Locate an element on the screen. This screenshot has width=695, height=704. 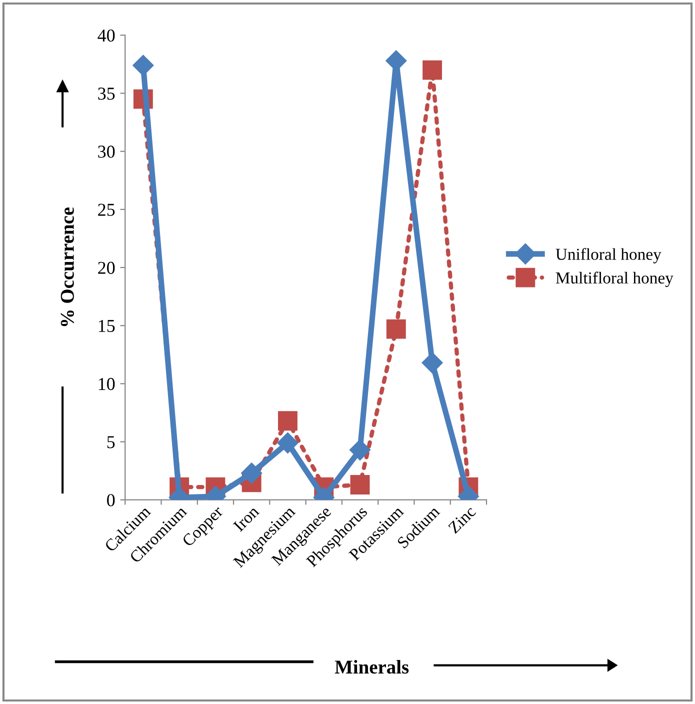
x-tick-label: Zinc is located at coordinates (462, 519).